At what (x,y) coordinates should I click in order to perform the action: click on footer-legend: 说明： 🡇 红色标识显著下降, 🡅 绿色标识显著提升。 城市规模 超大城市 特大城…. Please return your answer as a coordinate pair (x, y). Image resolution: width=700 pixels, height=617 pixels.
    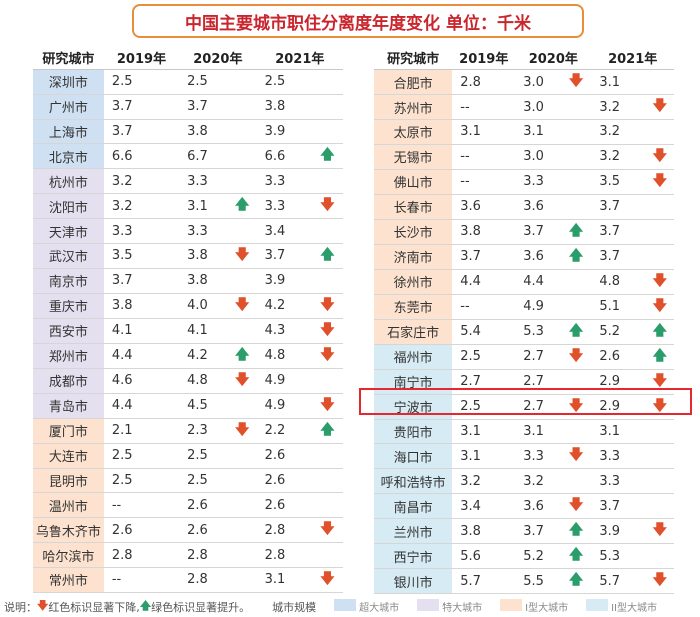
    Looking at the image, I should click on (330, 606).